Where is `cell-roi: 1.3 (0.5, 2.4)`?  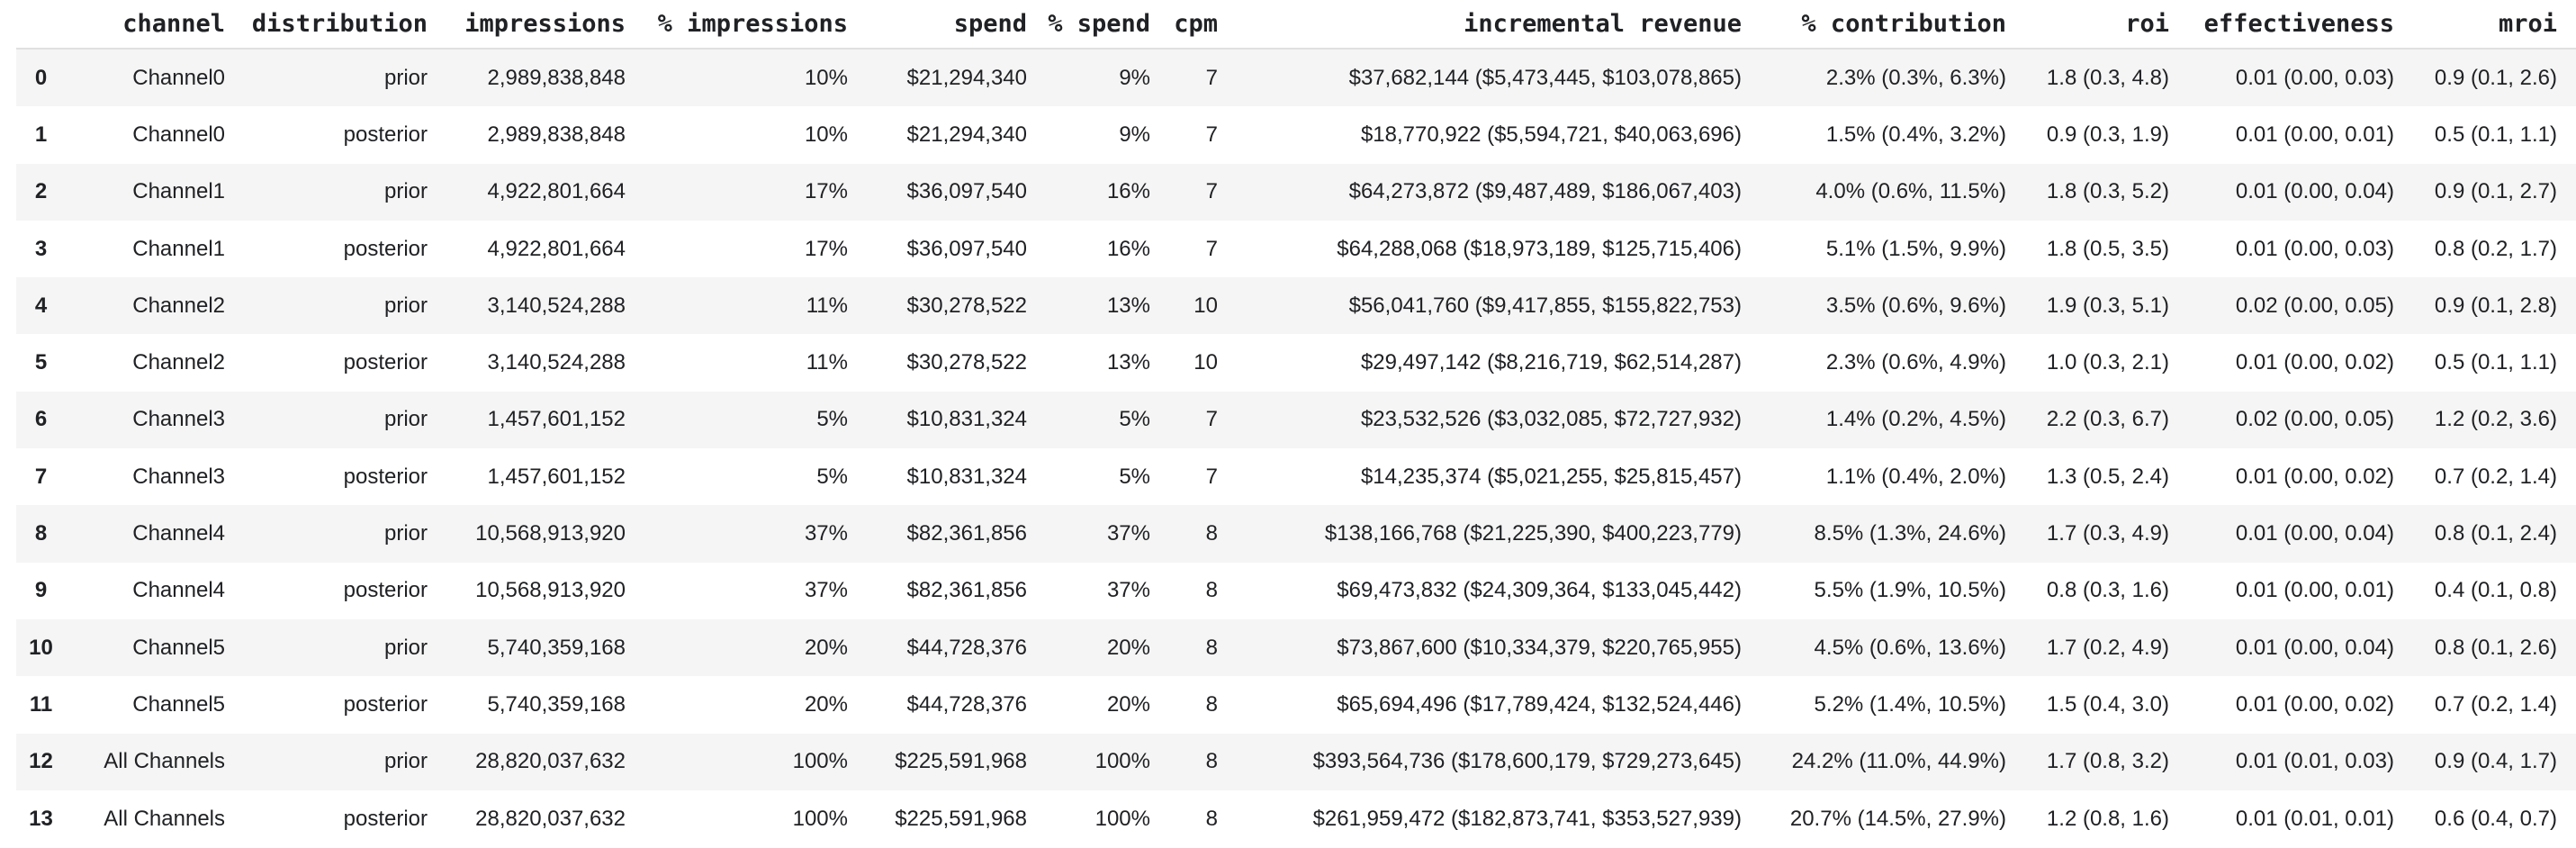
cell-roi: 1.3 (0.5, 2.4) is located at coordinates (2107, 477).